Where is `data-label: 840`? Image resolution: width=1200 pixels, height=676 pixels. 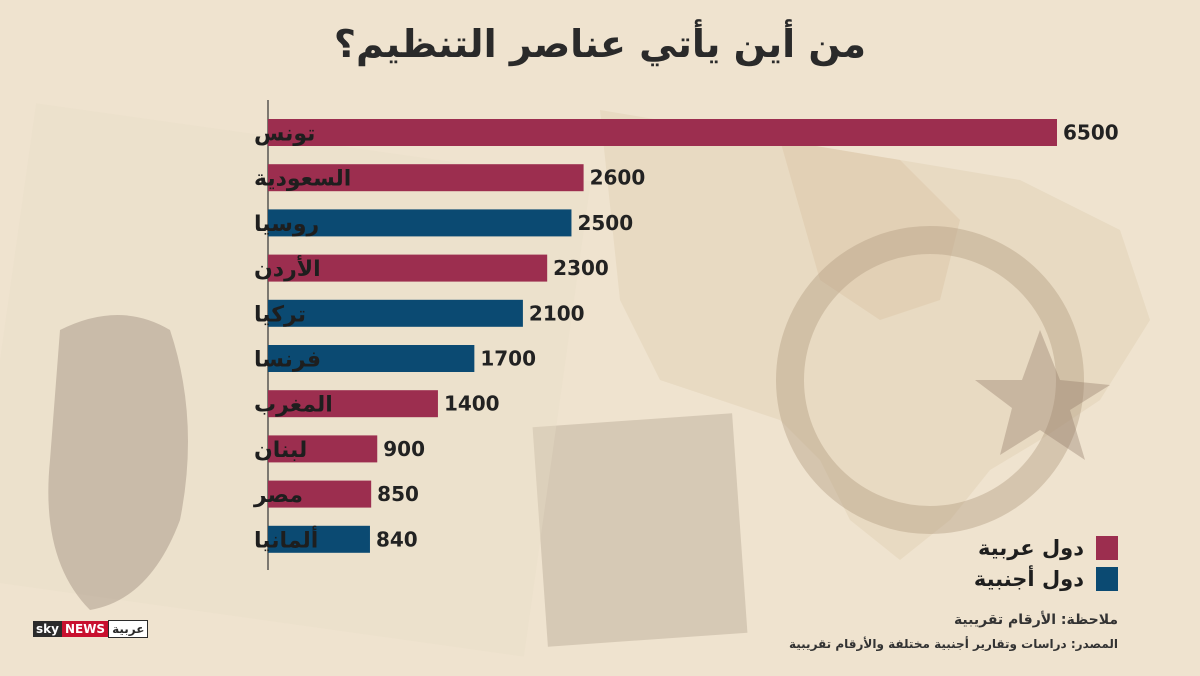
data-label: 840 is located at coordinates (397, 539).